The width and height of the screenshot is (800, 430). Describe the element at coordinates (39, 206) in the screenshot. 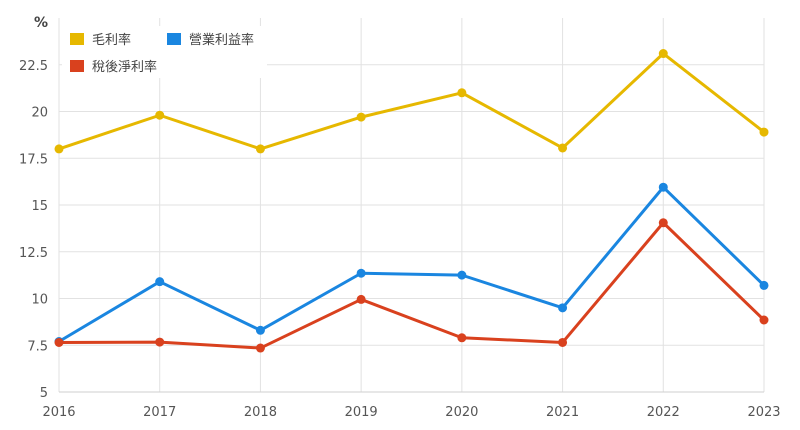

I see `y-tick-label: 15` at that location.